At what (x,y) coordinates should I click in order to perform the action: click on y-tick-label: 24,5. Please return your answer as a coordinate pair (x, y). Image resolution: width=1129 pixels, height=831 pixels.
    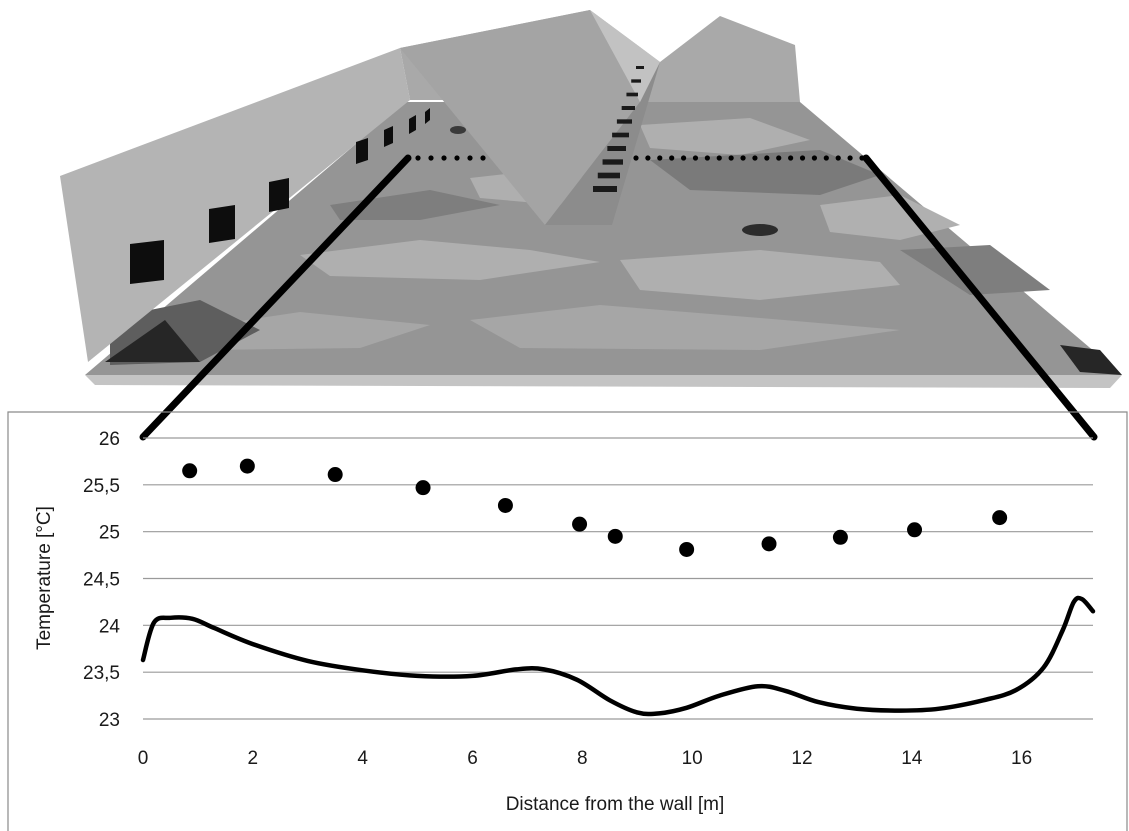
    Looking at the image, I should click on (101, 580).